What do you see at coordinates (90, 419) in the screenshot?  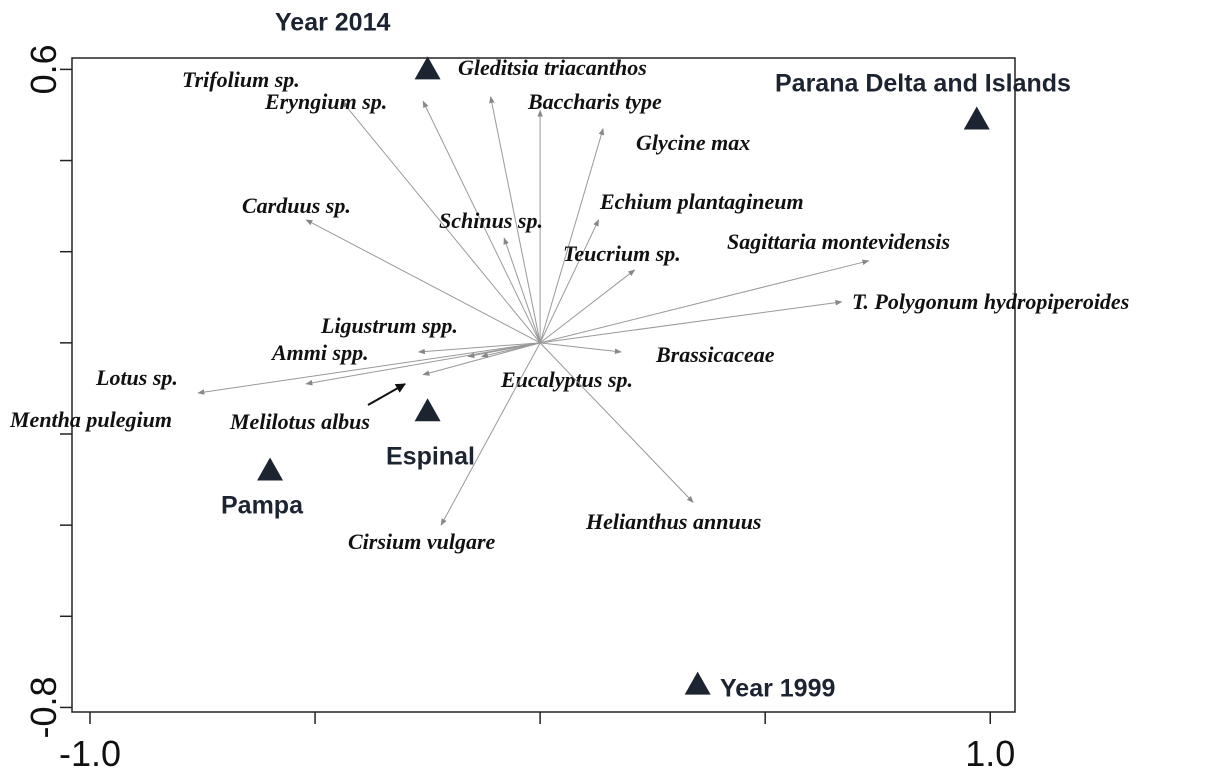 I see `species-label: Mentha pulegium` at bounding box center [90, 419].